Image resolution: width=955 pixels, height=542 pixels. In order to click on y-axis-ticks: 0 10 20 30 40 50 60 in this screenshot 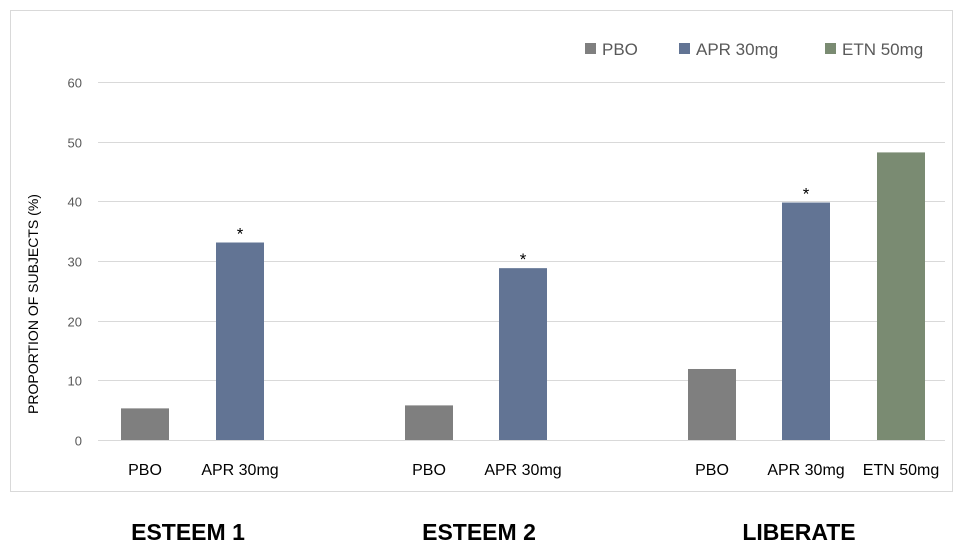, I will do `click(75, 262)`.